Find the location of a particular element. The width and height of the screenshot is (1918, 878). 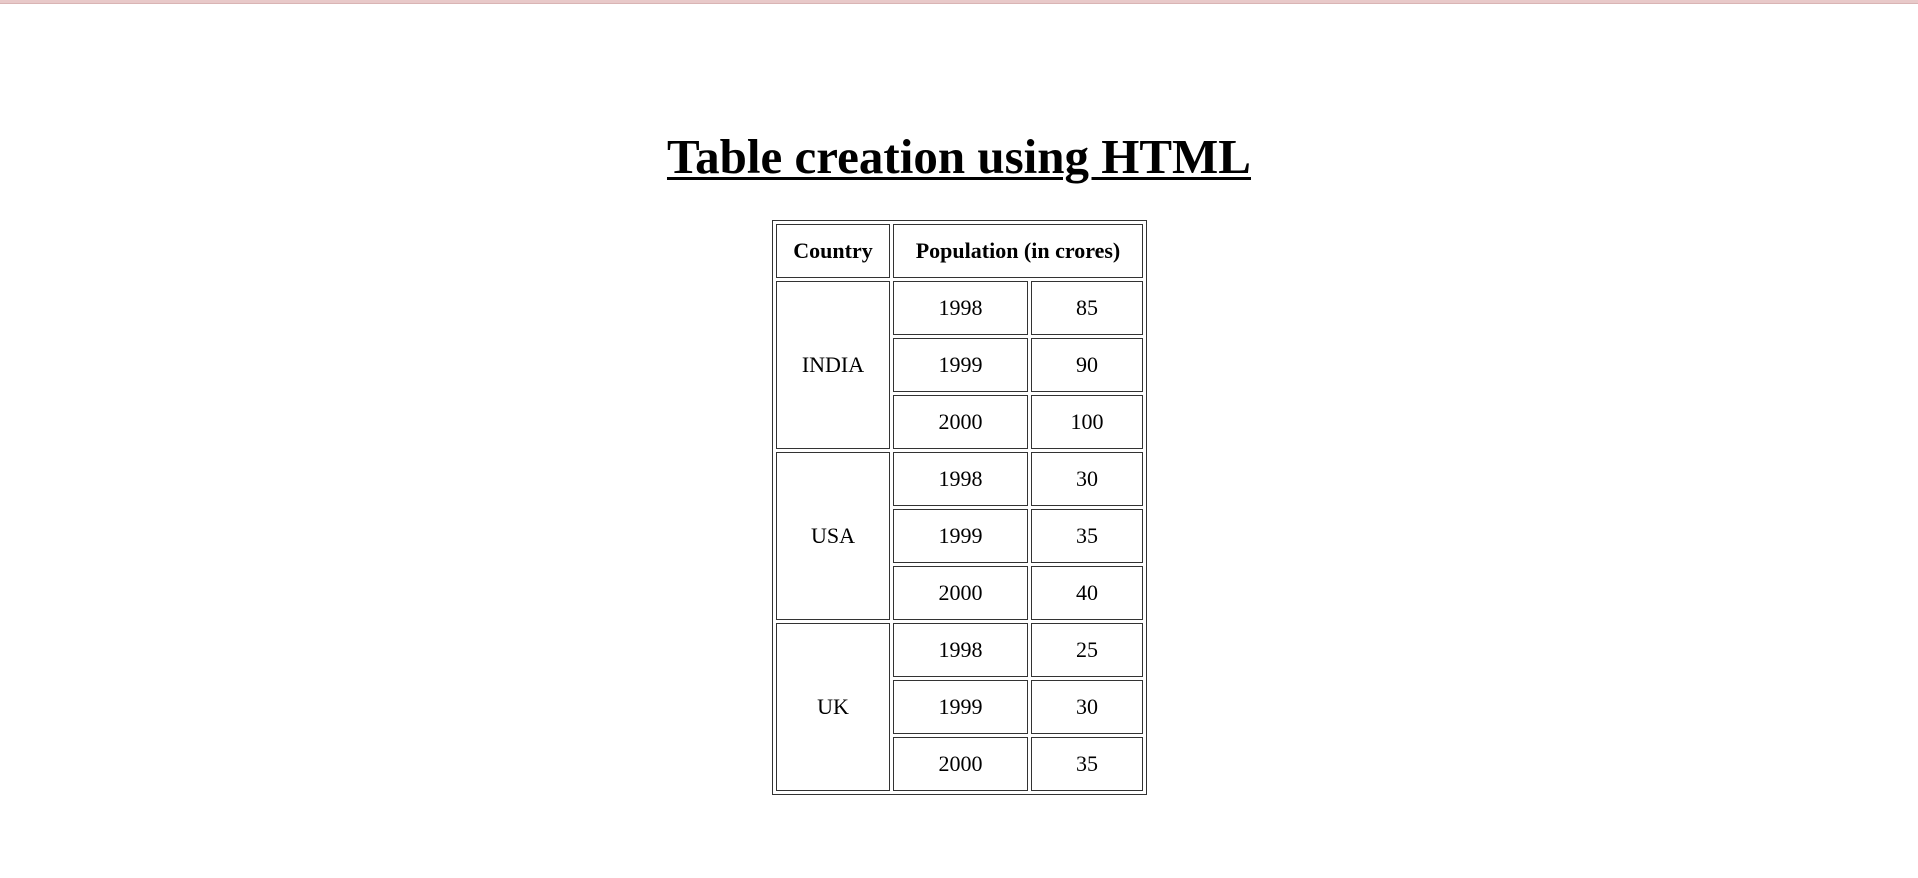

country-cell-uk: UK is located at coordinates (833, 707).